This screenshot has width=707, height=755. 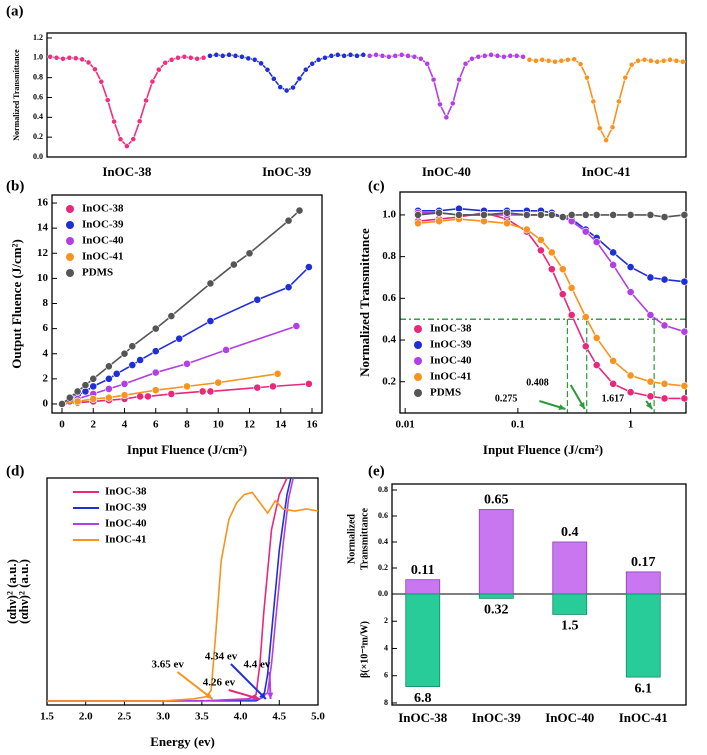 I want to click on y-tick-label: 1.0, so click(x=389, y=214).